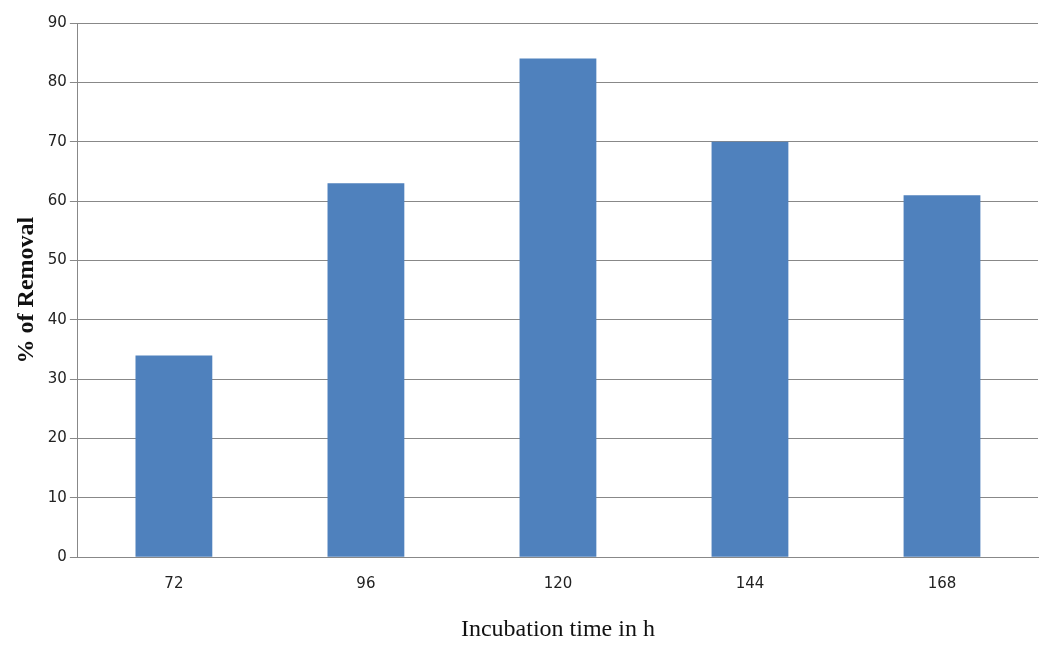 This screenshot has height=660, width=1062. I want to click on y-tick-label: 60, so click(57, 199).